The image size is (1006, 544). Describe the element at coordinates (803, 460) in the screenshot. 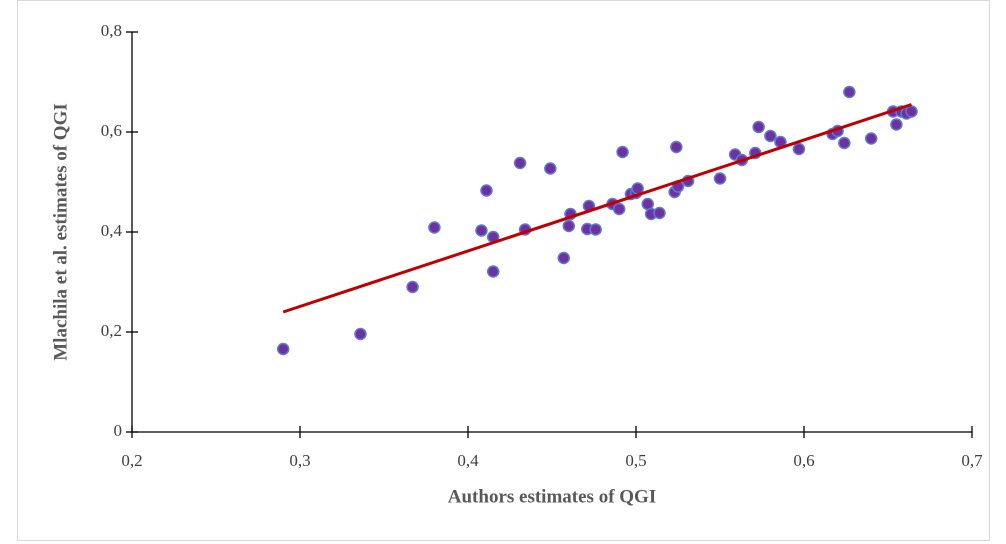

I see `x-tick-label: 0,6` at that location.